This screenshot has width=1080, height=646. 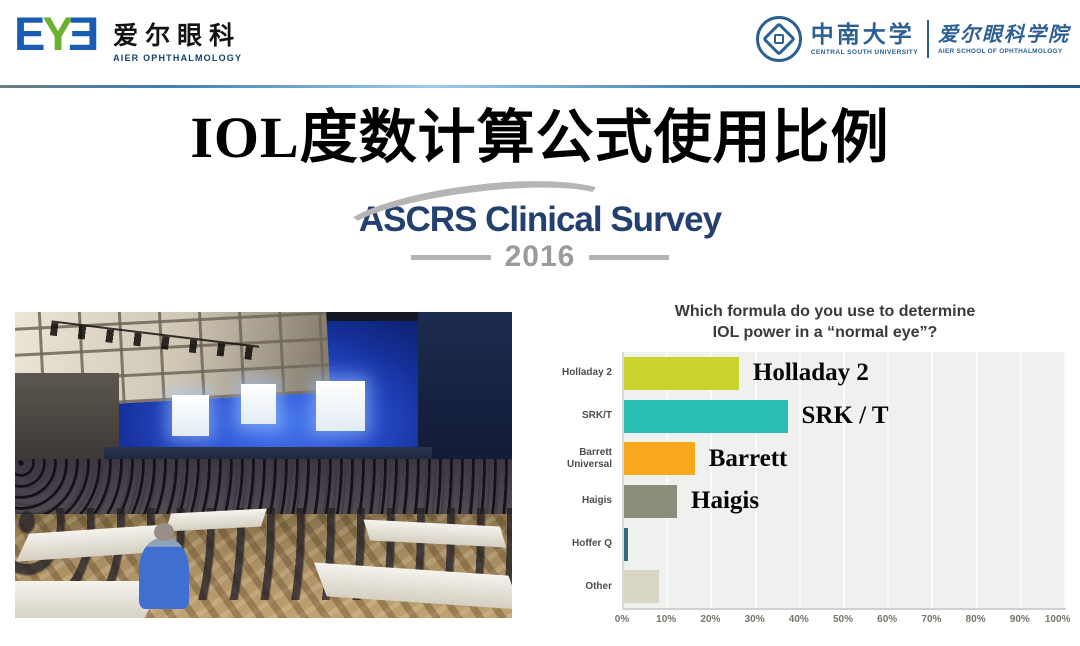 What do you see at coordinates (725, 501) in the screenshot?
I see `bar-overlay-label: Haigis` at bounding box center [725, 501].